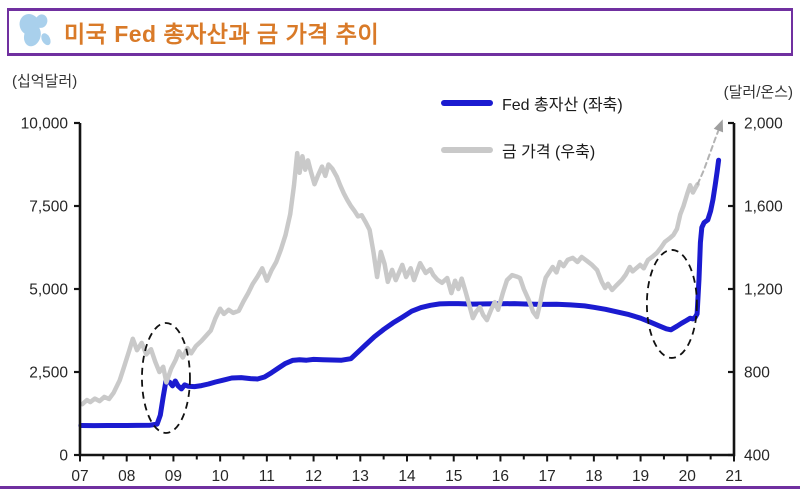 The height and width of the screenshot is (491, 800). Describe the element at coordinates (757, 456) in the screenshot. I see `right-axis-tick-label: 400` at that location.